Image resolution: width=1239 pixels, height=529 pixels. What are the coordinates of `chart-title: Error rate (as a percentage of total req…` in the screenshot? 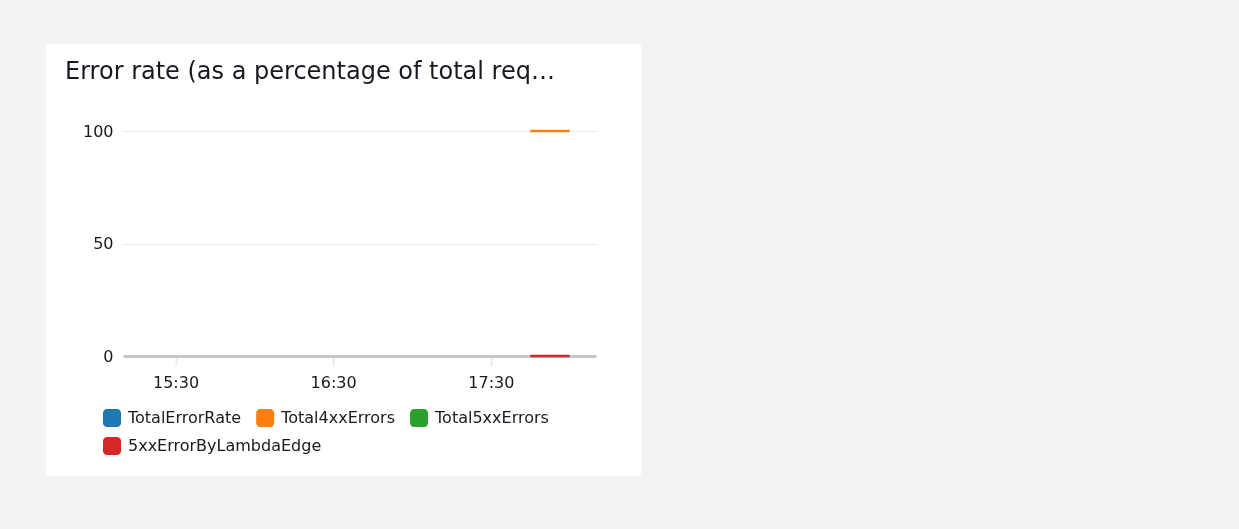 It's located at (310, 71).